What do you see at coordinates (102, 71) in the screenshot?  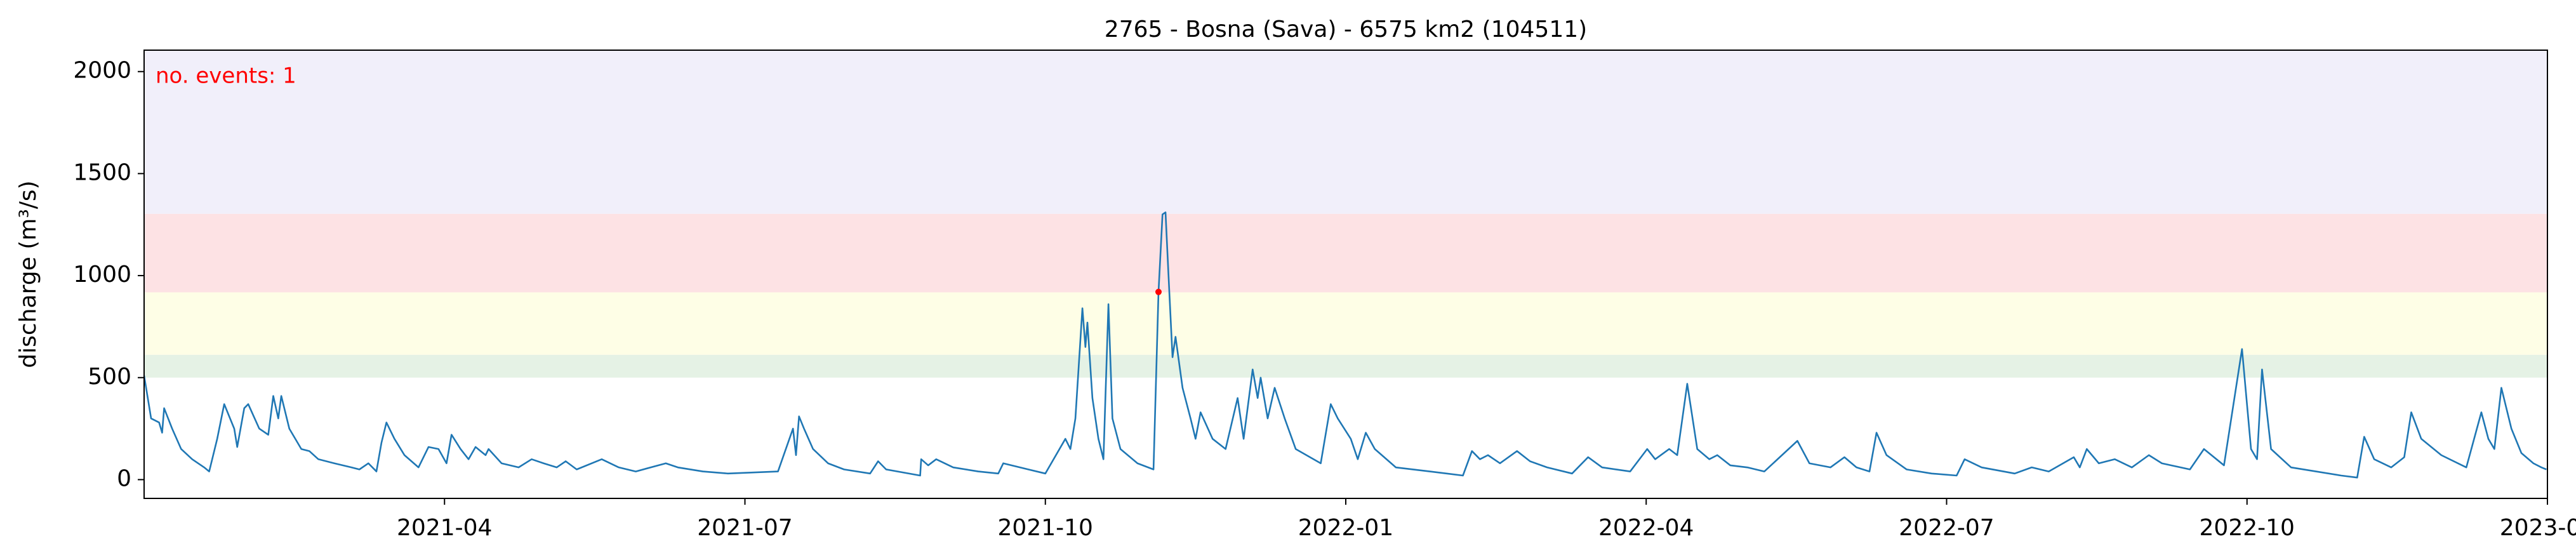 I see `y-tick-label: 2000` at bounding box center [102, 71].